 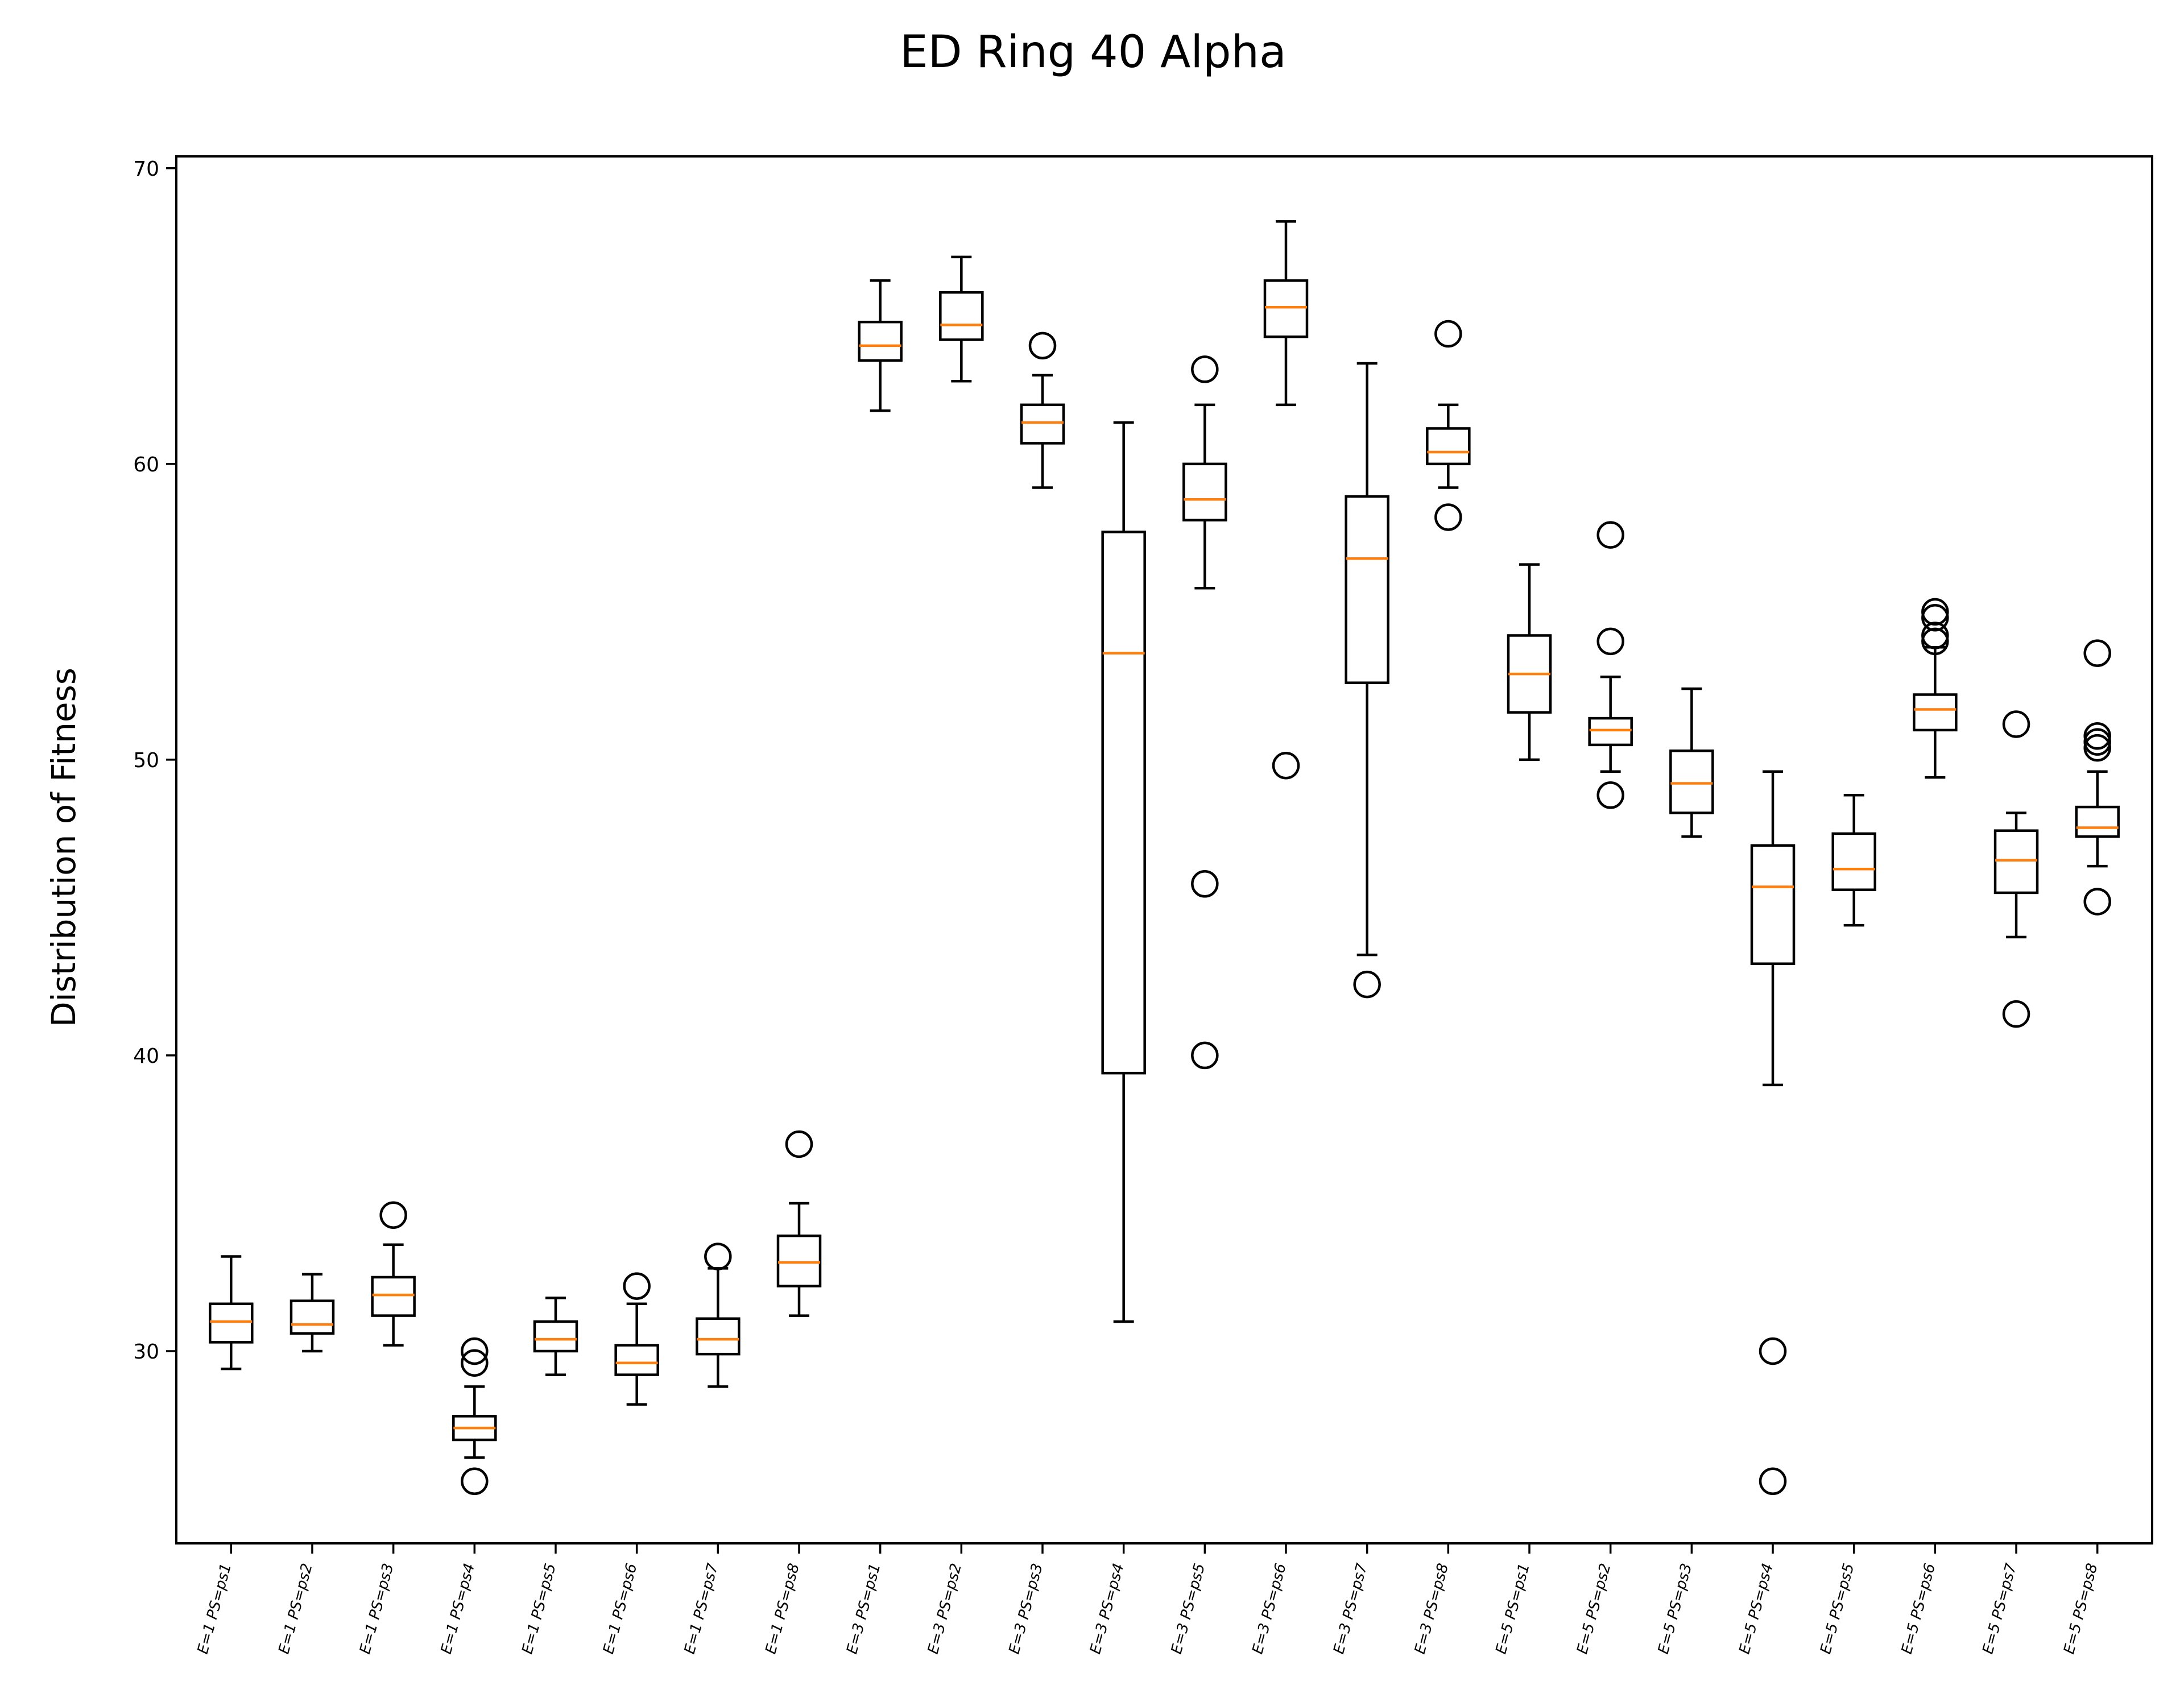 I want to click on x-tick-label: E=3 PS=ps4, so click(x=1107, y=1609).